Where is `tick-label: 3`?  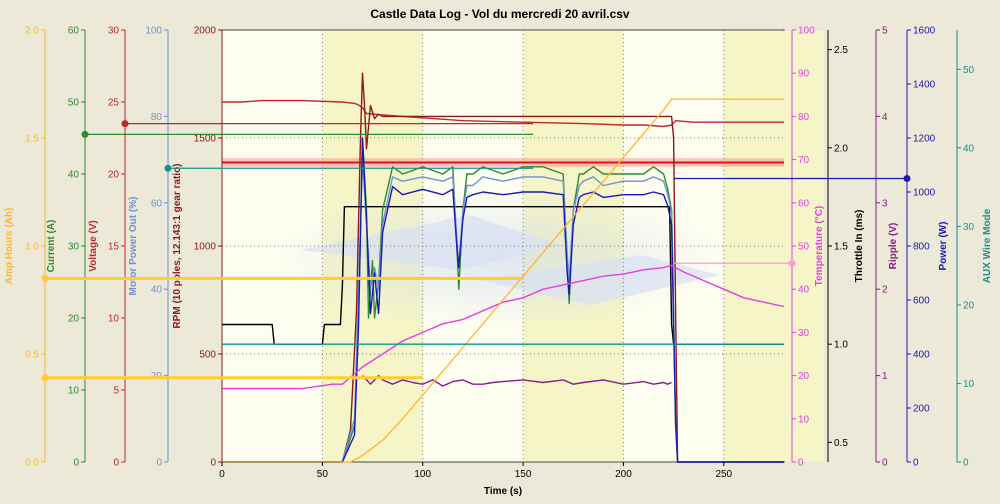
tick-label: 3 is located at coordinates (885, 203).